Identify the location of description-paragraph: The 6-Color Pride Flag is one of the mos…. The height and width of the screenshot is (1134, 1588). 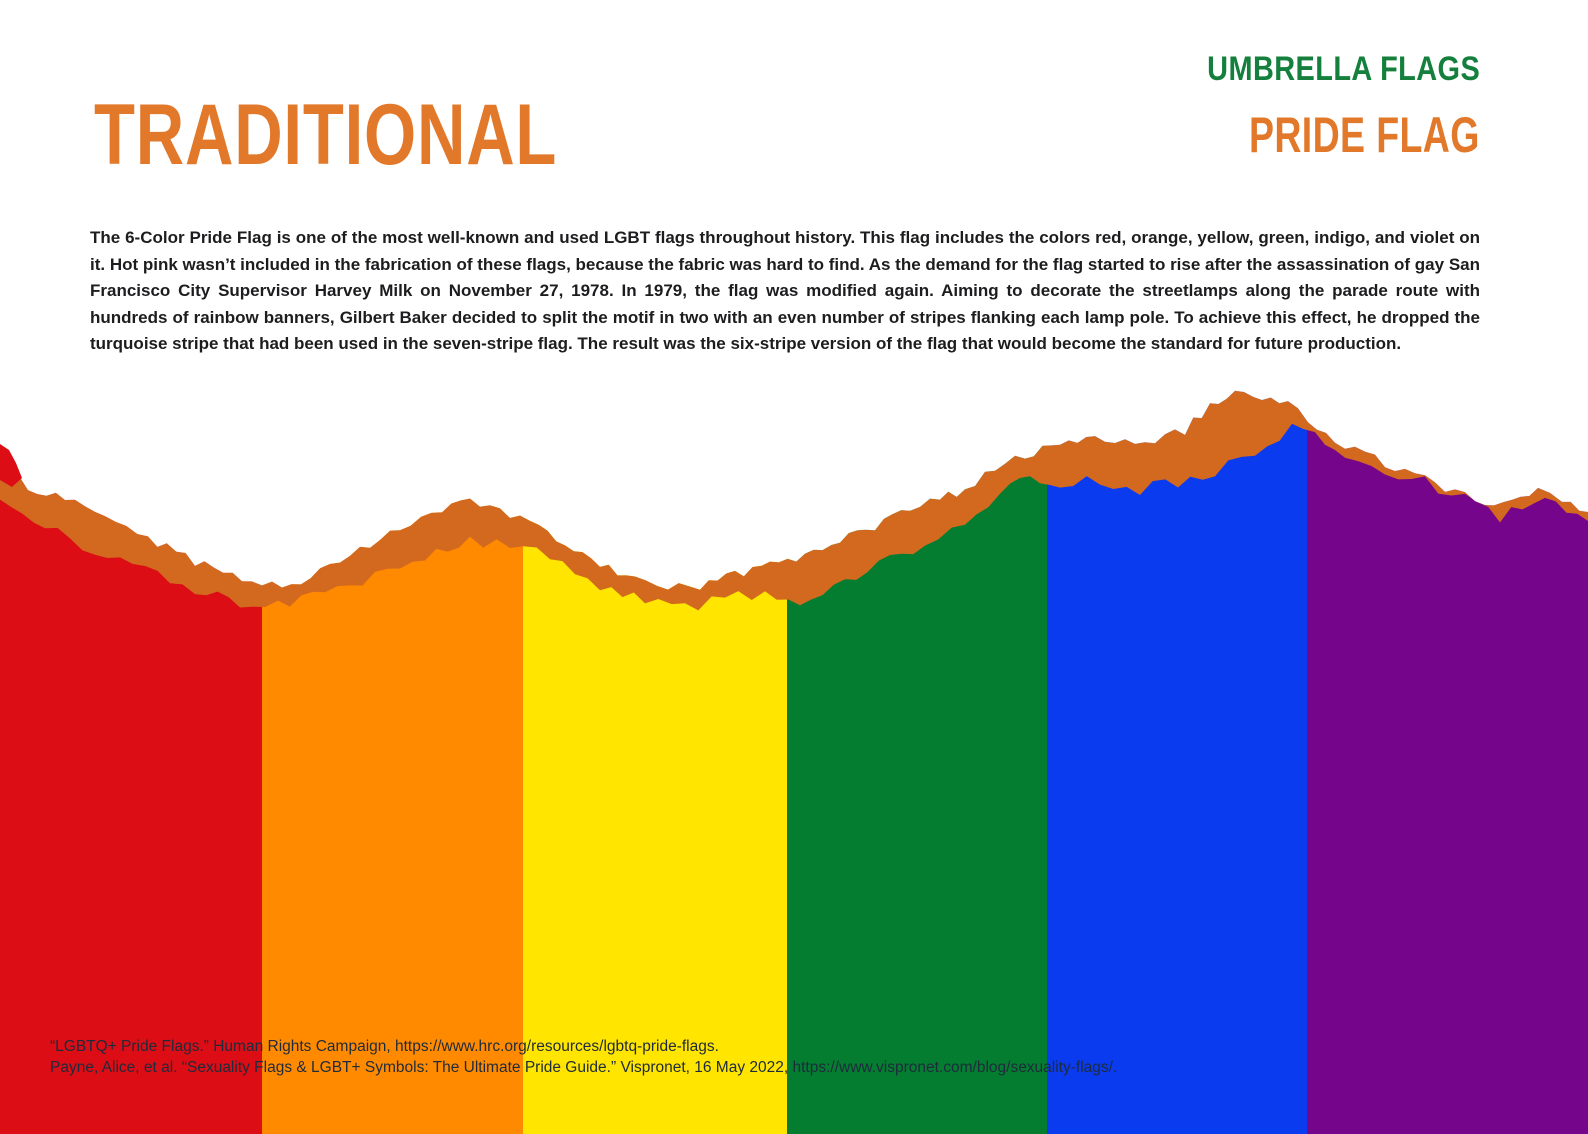
(785, 290).